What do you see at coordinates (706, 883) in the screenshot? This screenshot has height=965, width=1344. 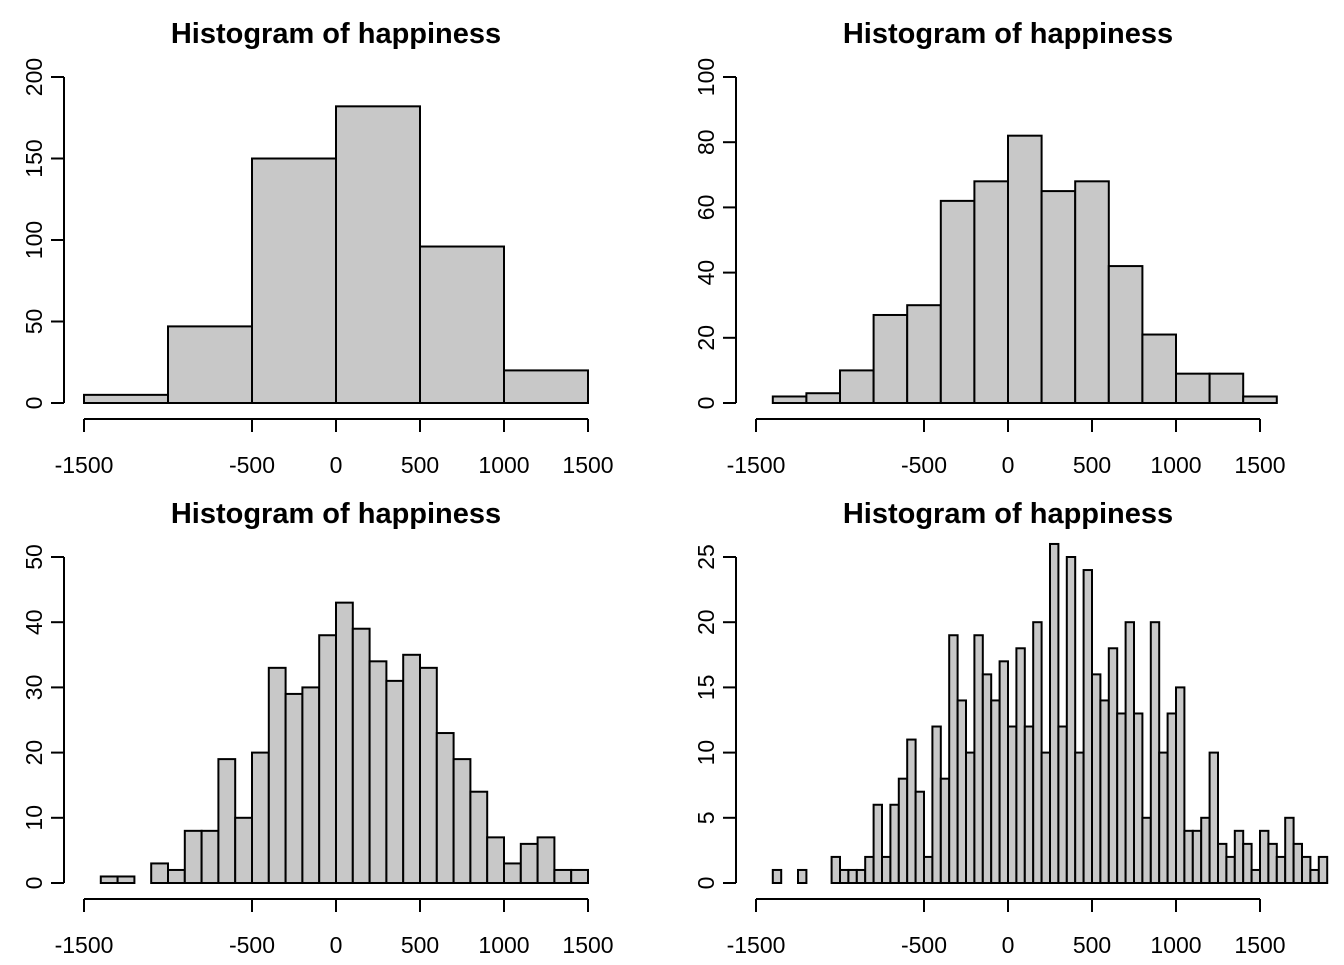 I see `y-tick-label: 0` at bounding box center [706, 883].